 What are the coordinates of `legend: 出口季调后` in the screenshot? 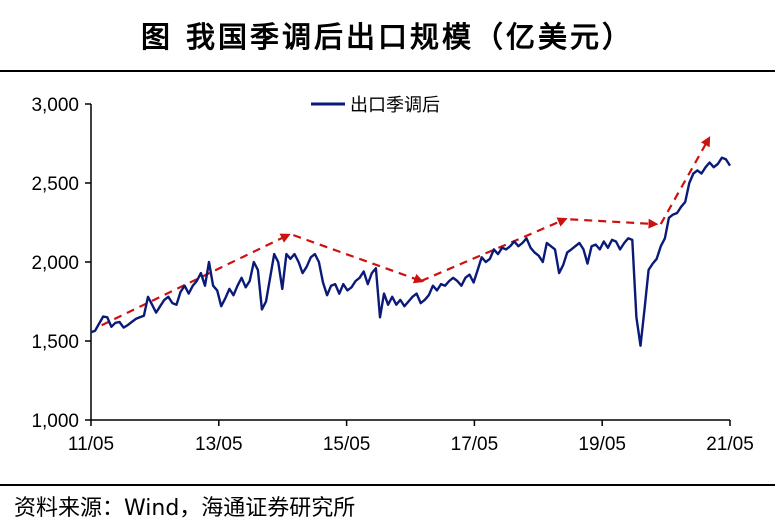 It's located at (375, 105).